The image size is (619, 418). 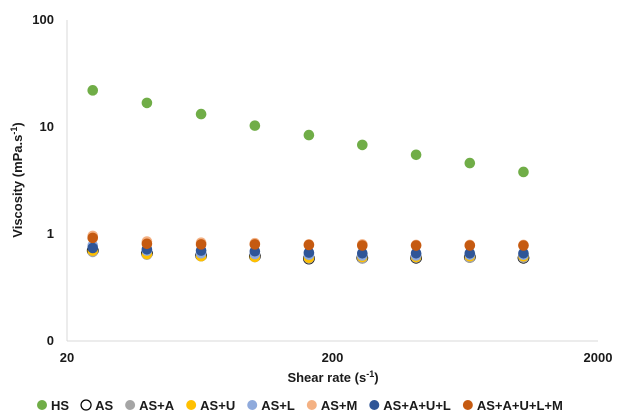 I want to click on x-tick-label: 20, so click(x=67, y=357).